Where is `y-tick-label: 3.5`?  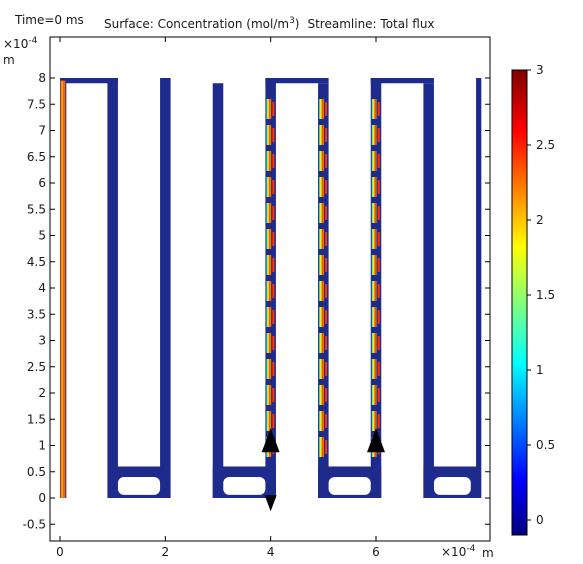 y-tick-label: 3.5 is located at coordinates (36, 314).